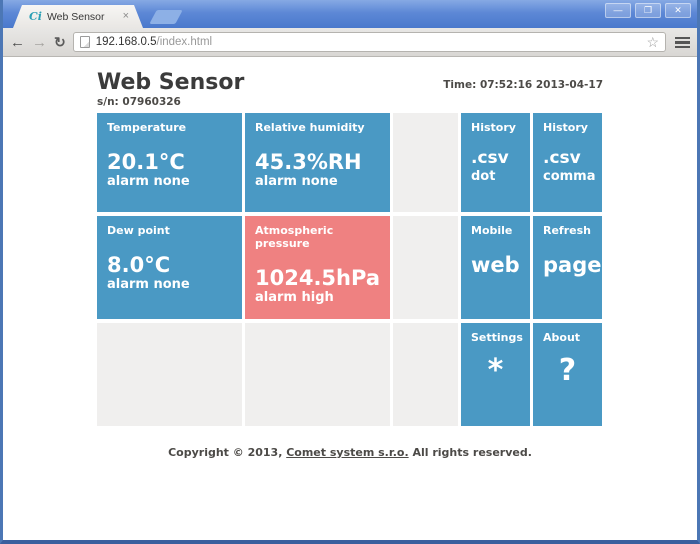  Describe the element at coordinates (618, 10) in the screenshot. I see `minimize-button: —` at that location.